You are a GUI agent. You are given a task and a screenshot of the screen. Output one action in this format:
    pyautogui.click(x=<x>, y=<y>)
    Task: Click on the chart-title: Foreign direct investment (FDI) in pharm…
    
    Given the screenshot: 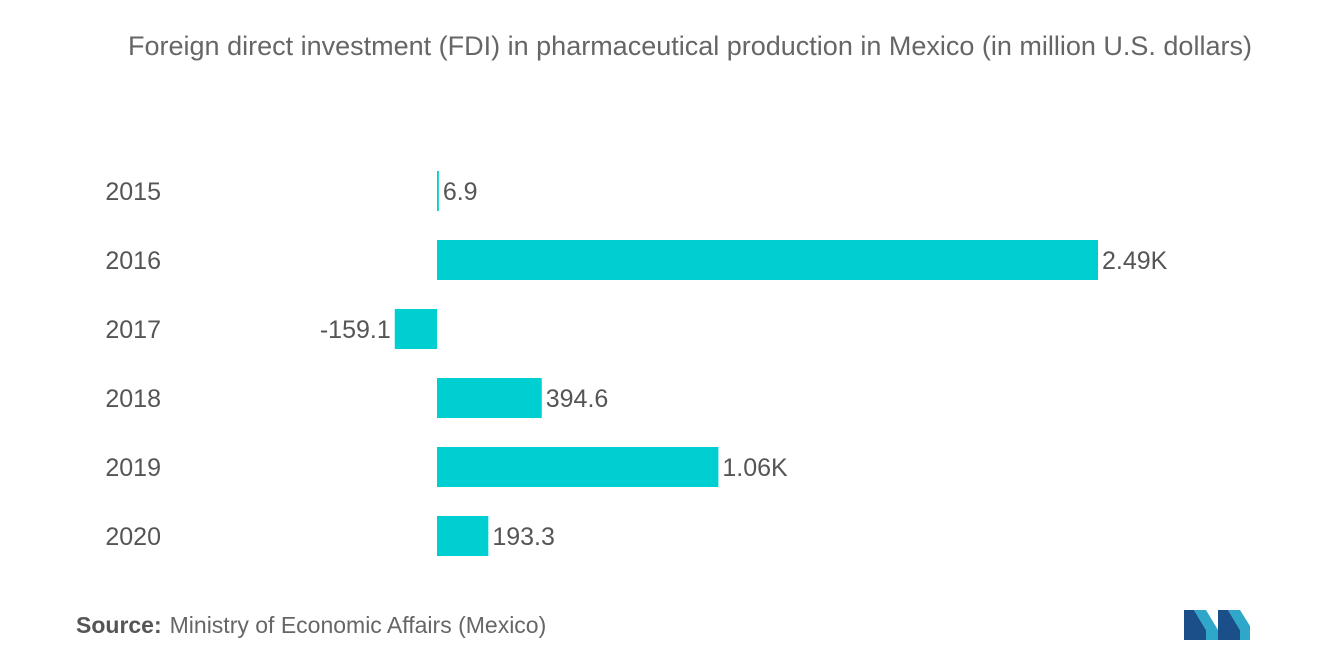 What is the action you would take?
    pyautogui.click(x=690, y=46)
    